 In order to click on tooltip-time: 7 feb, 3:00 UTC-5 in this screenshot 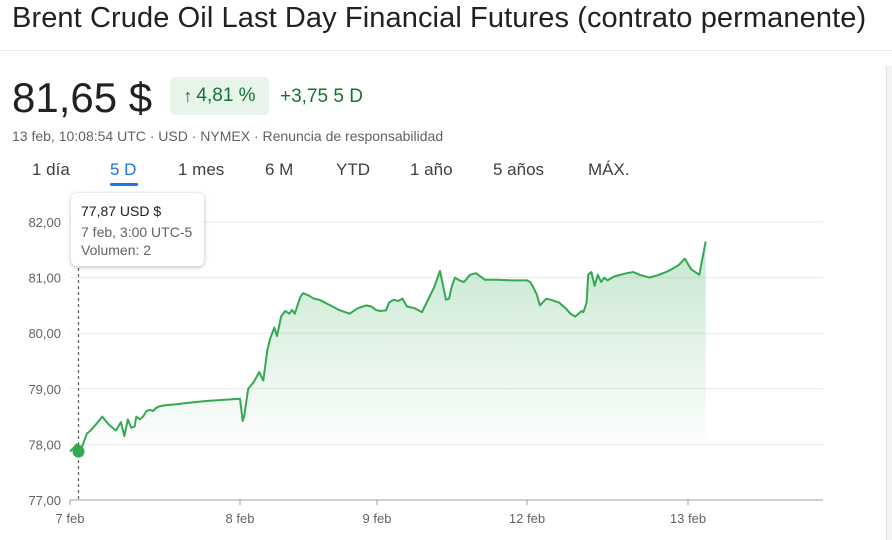, I will do `click(137, 232)`.